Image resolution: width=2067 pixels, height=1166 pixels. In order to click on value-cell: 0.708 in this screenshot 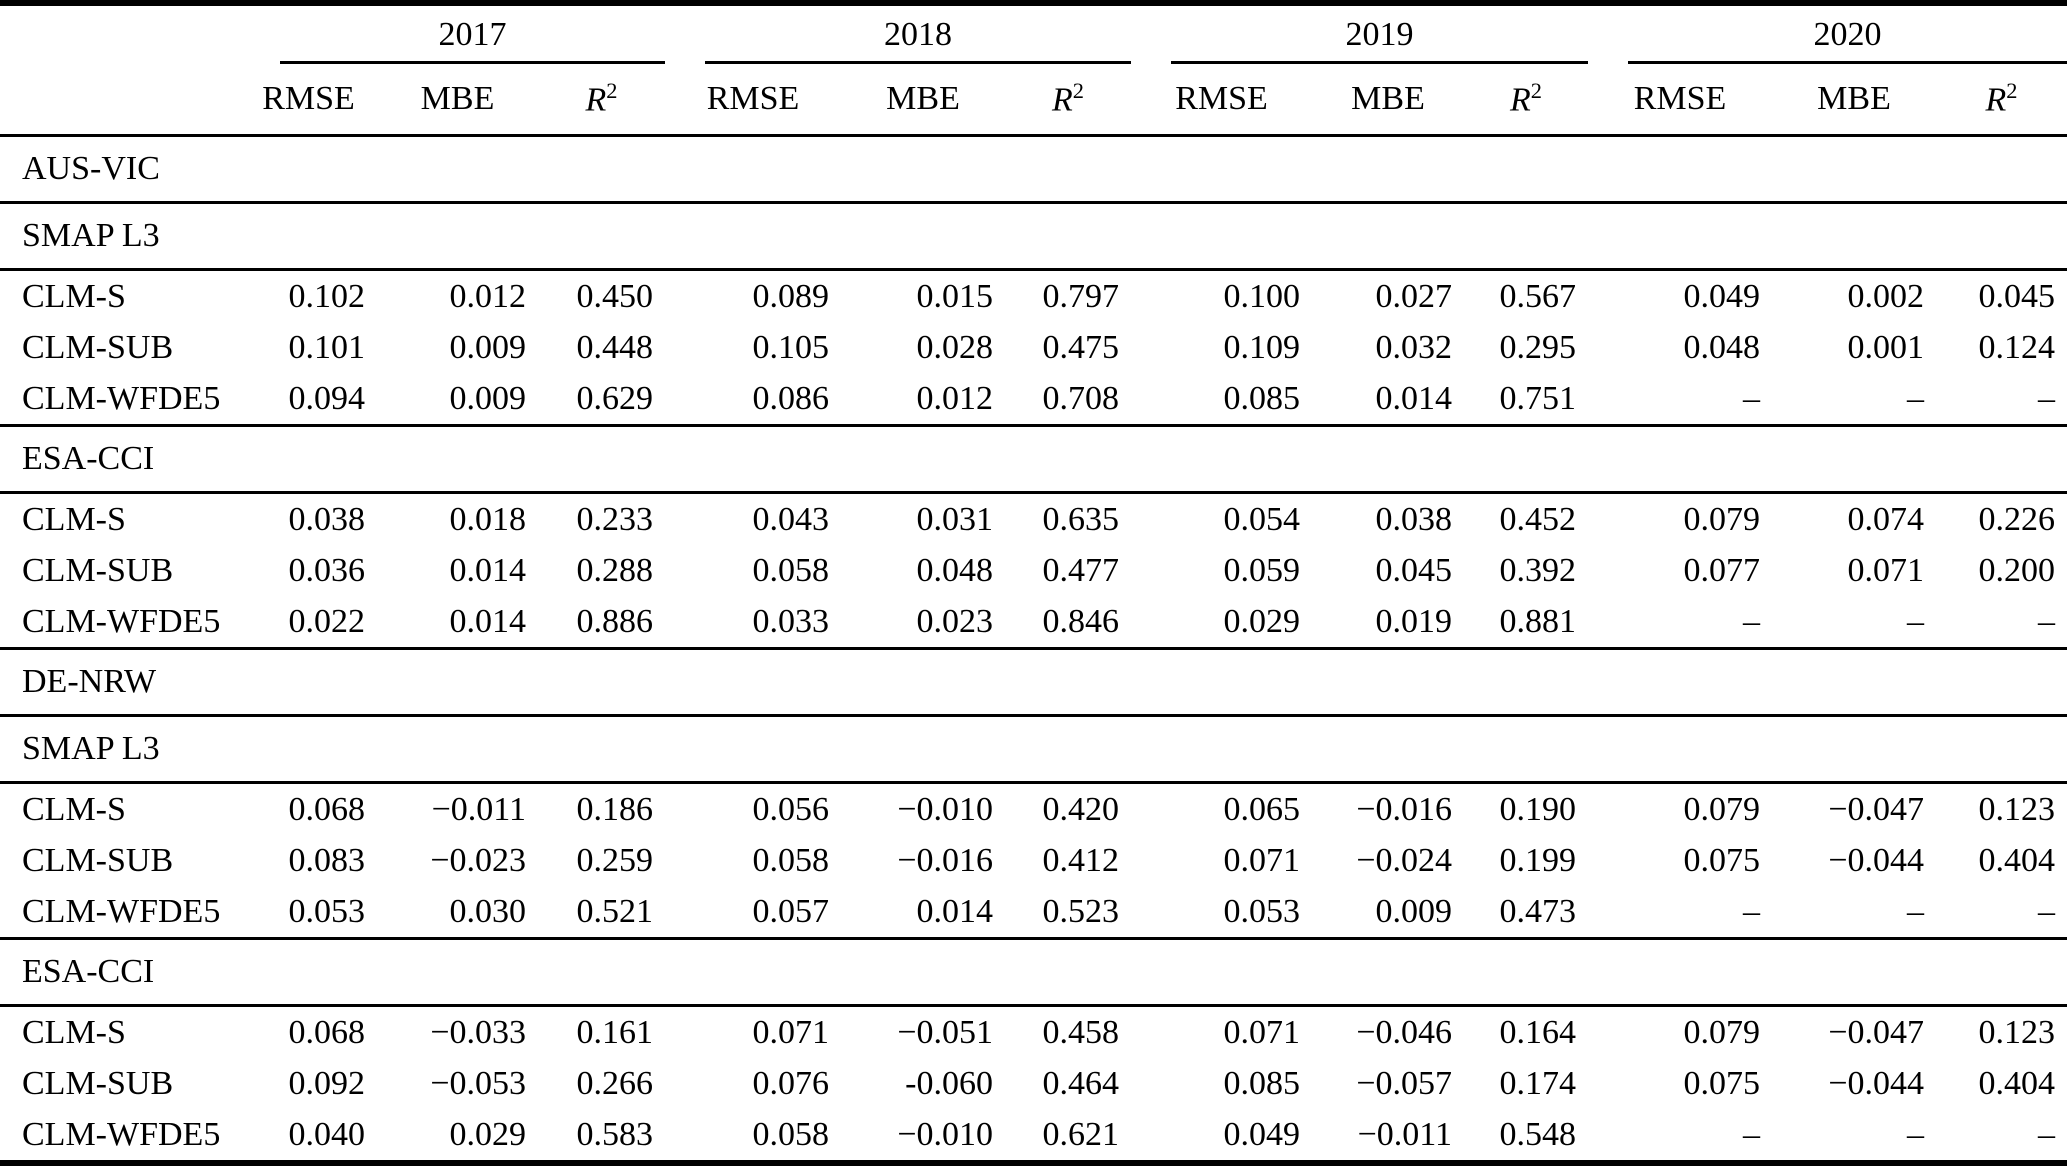, I will do `click(1081, 398)`.